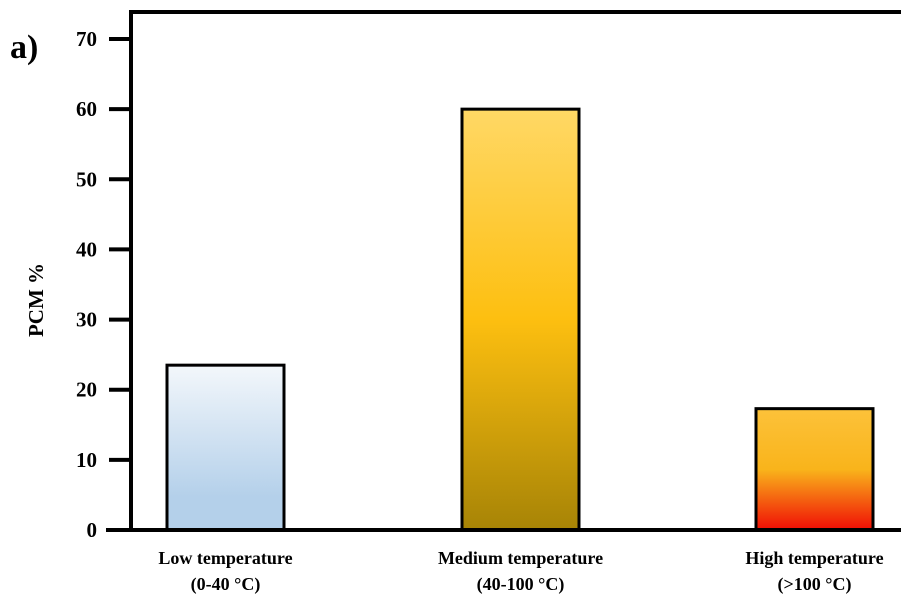 The height and width of the screenshot is (604, 901). Describe the element at coordinates (226, 584) in the screenshot. I see `category-sublabel: (0-40 °C)` at that location.